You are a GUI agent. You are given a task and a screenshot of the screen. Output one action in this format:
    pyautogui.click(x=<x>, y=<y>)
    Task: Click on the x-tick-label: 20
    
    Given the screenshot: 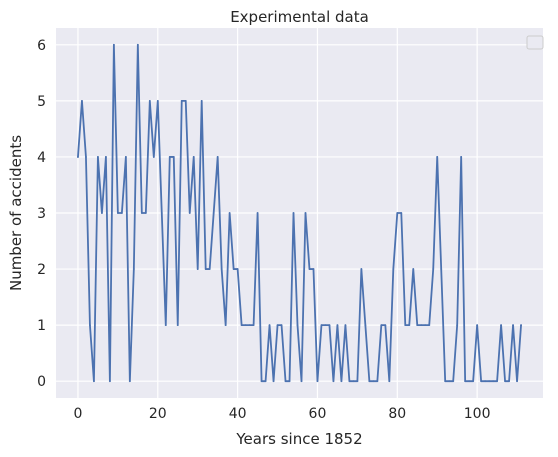 What is the action you would take?
    pyautogui.click(x=158, y=414)
    